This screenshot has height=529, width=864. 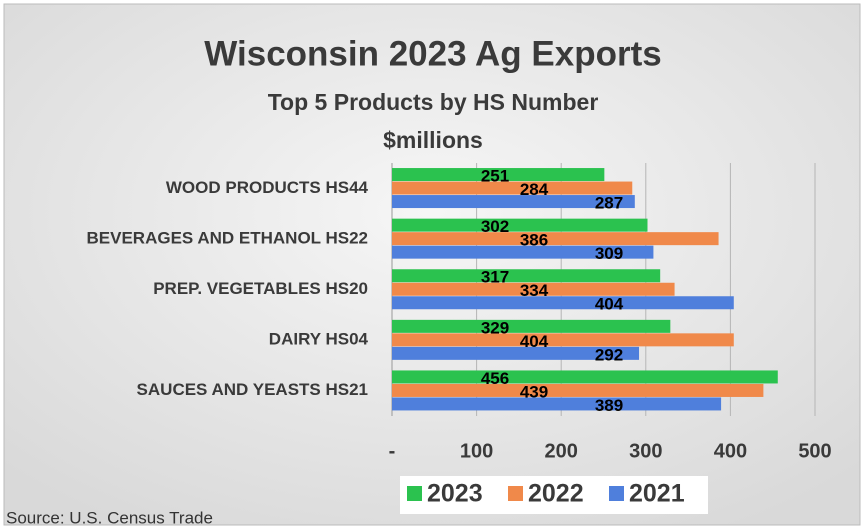 What do you see at coordinates (495, 277) in the screenshot?
I see `data-label: 317` at bounding box center [495, 277].